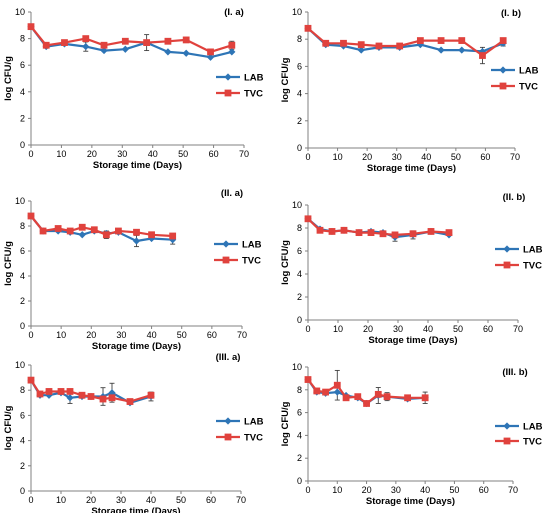 This screenshot has height=513, width=550. What do you see at coordinates (228, 357) in the screenshot?
I see `panel-label: (III. a)` at bounding box center [228, 357].